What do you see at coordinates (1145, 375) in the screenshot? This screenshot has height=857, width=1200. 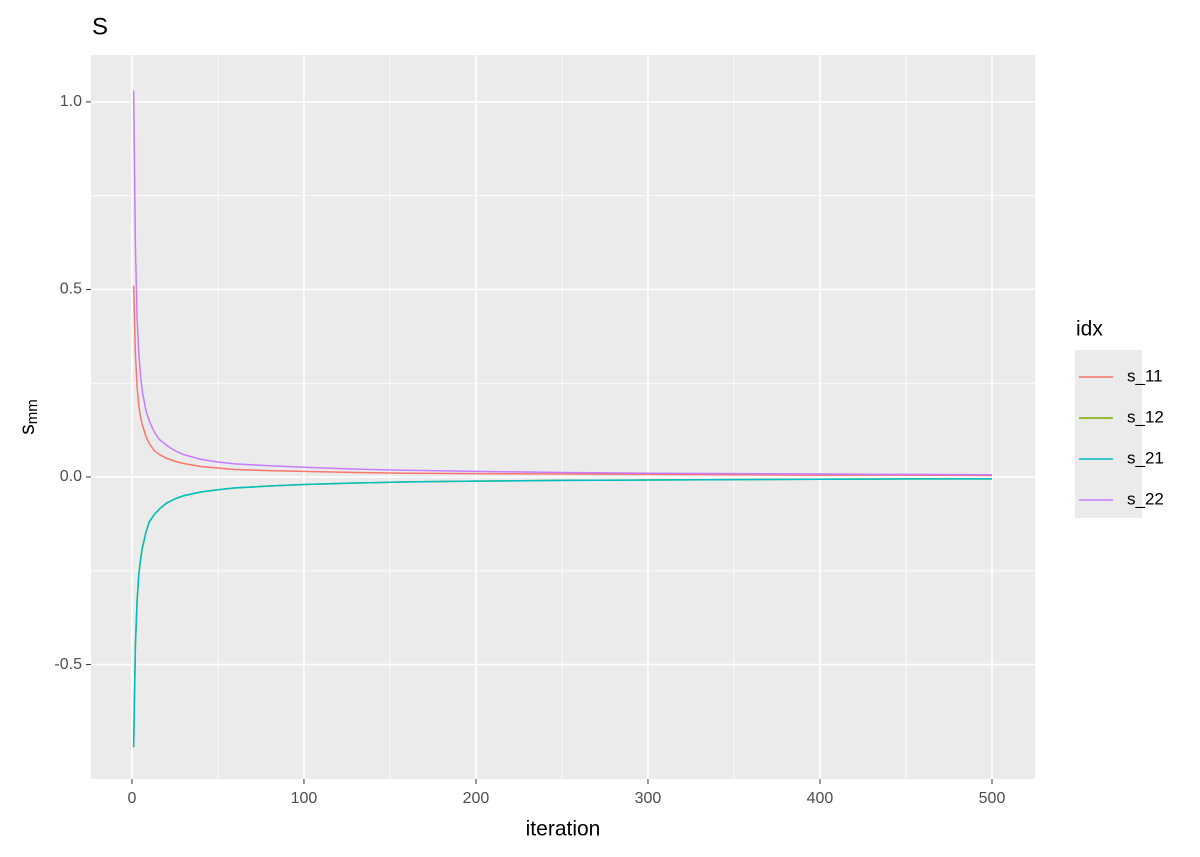 I see `legend-label: s_11` at bounding box center [1145, 375].